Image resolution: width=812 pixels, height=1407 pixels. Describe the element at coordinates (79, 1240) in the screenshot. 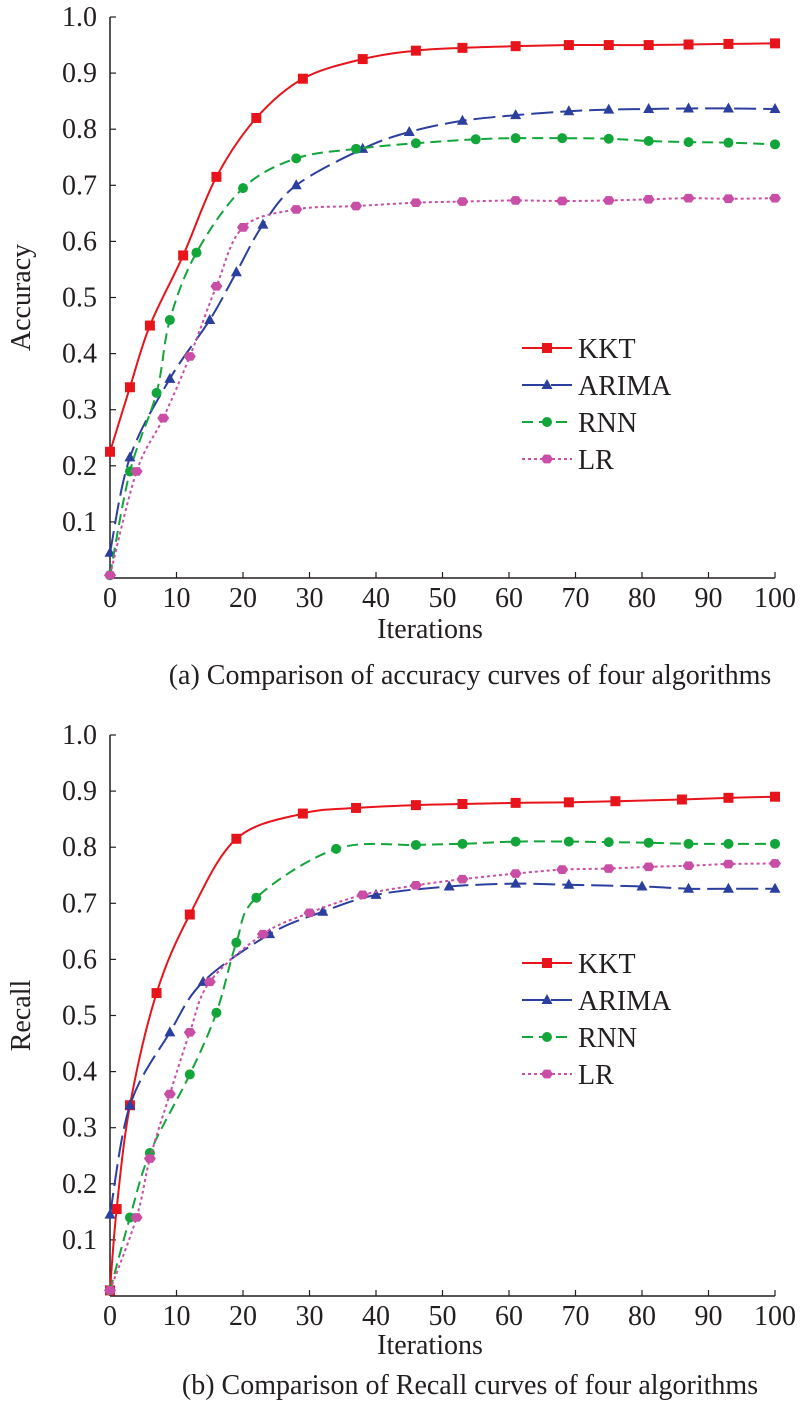

I see `y-tick-label: 0.1` at that location.